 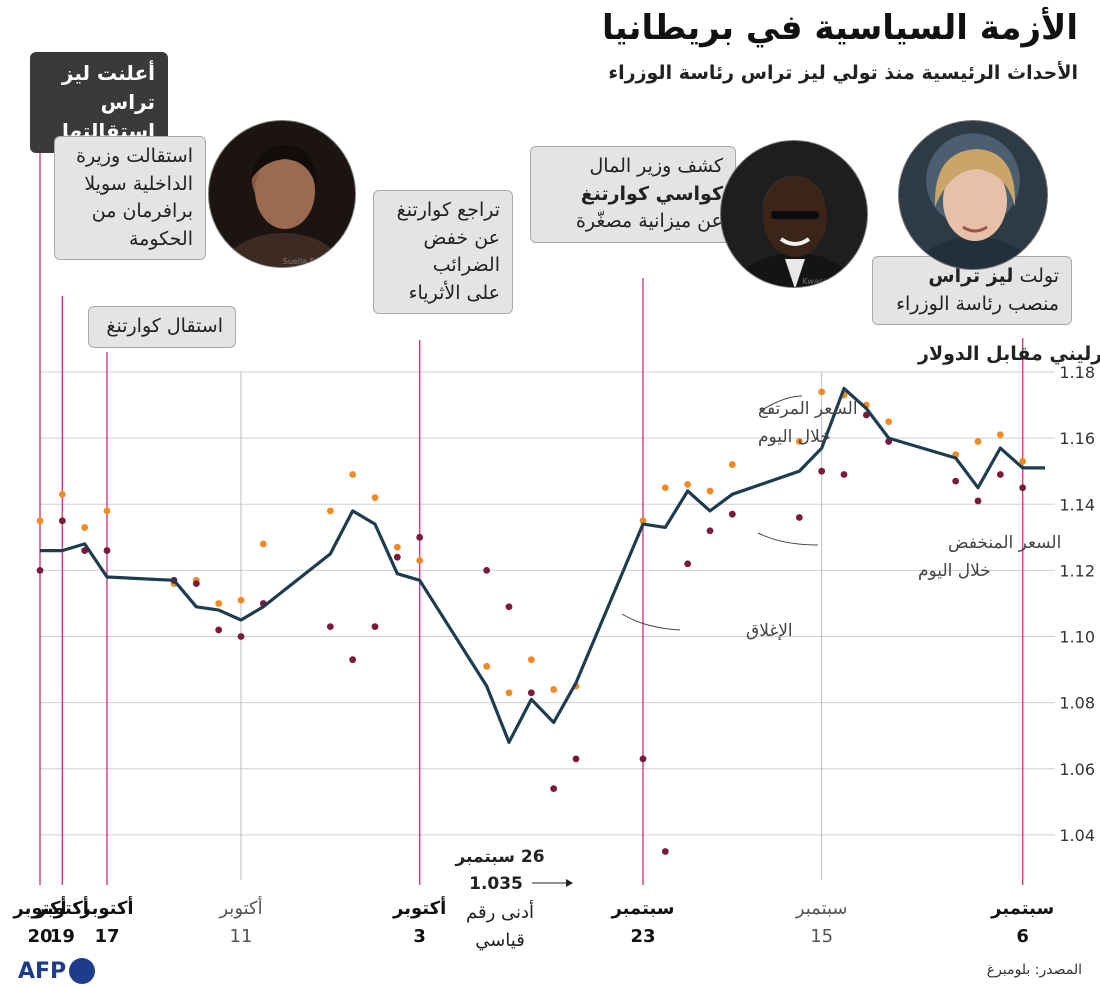 What do you see at coordinates (1077, 835) in the screenshot?
I see `y-tick-label: 1.04` at bounding box center [1077, 835].